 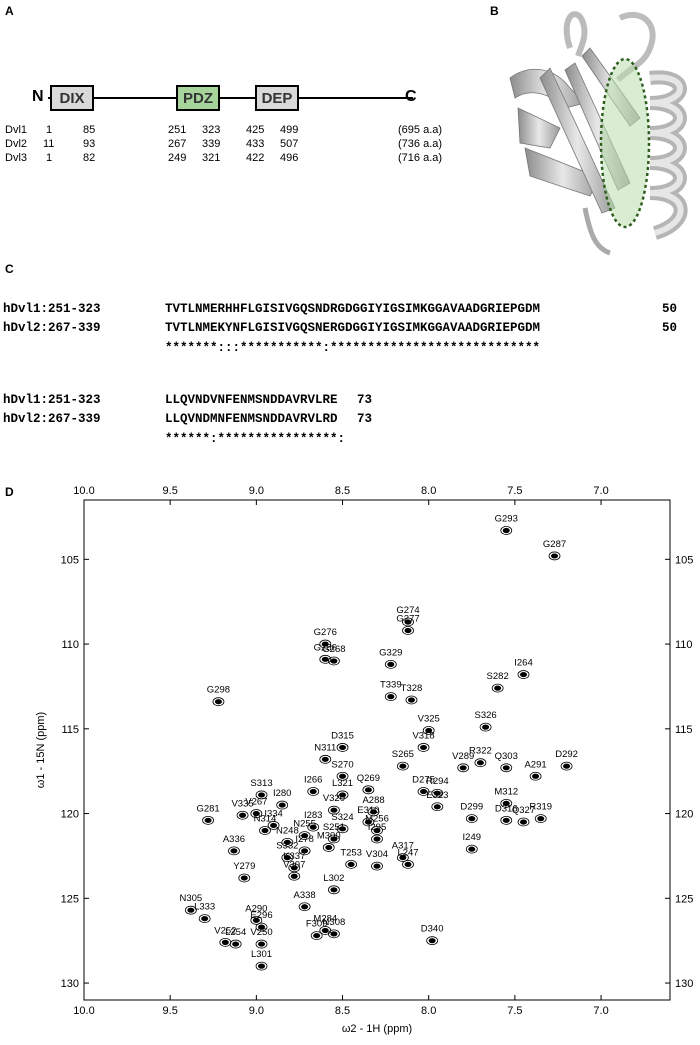 I want to click on peak-label: V267, so click(x=256, y=802).